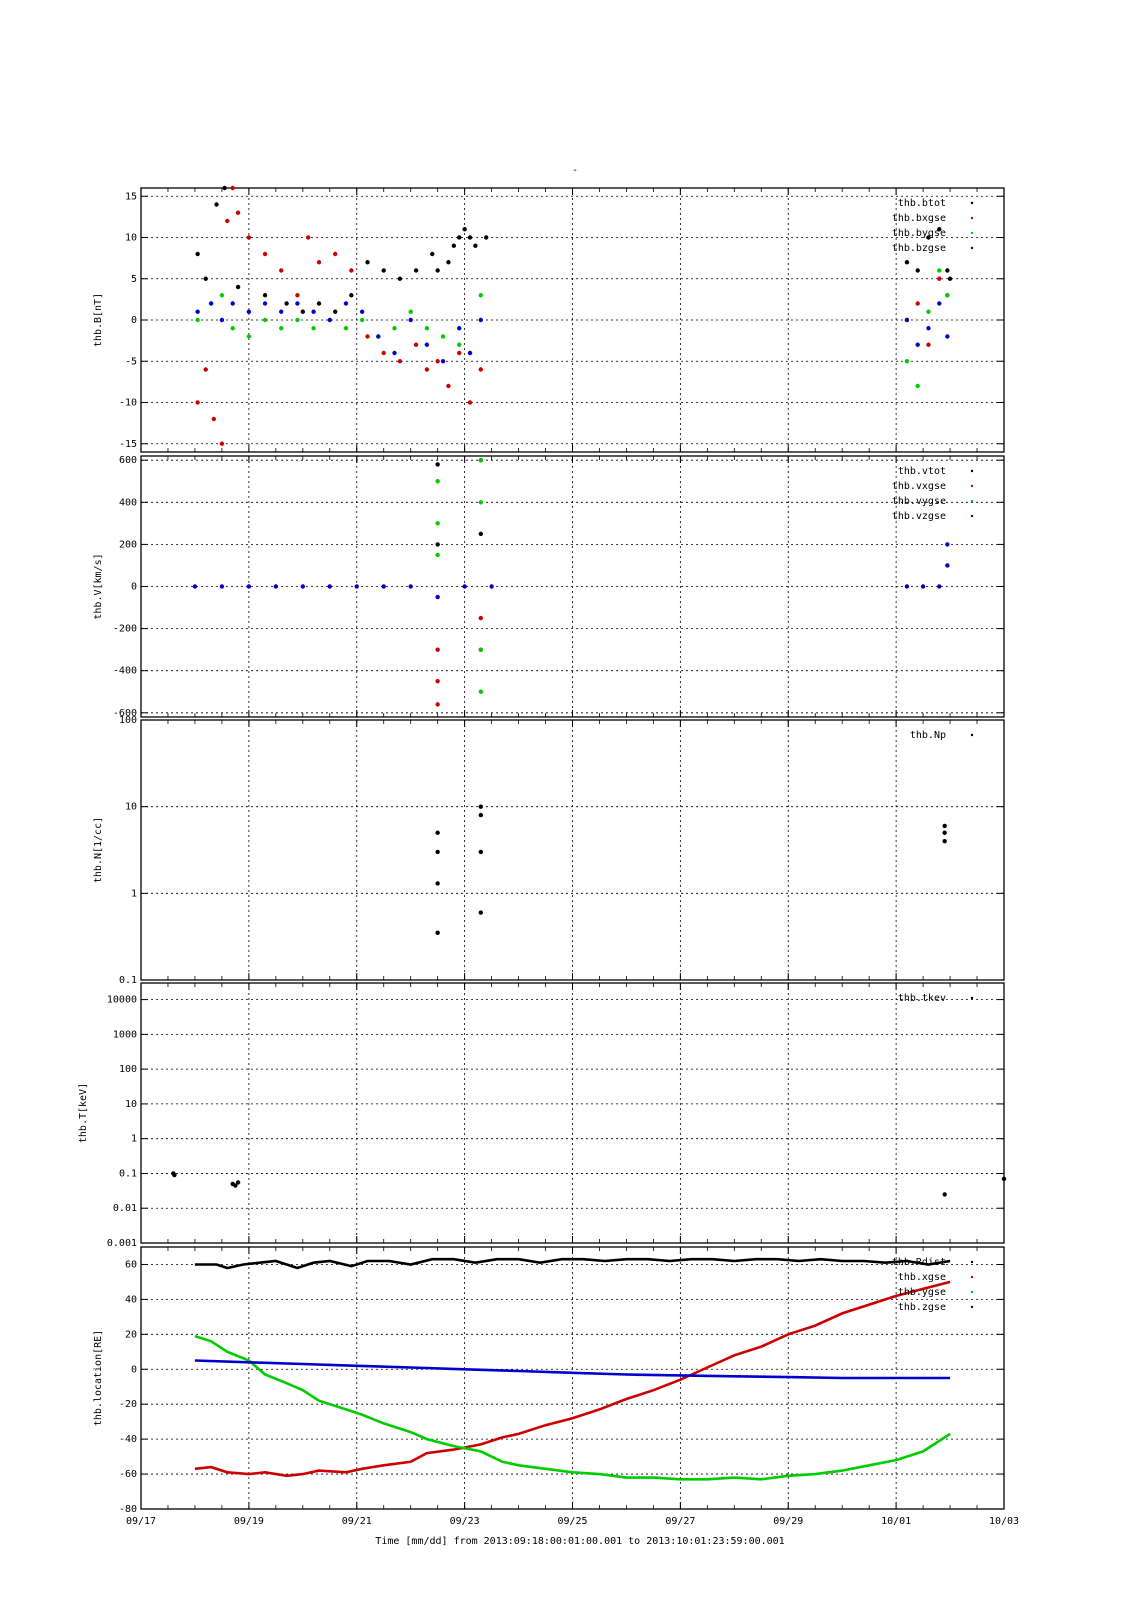  What do you see at coordinates (128, 980) in the screenshot?
I see `y-tick-label: 0.1` at bounding box center [128, 980].